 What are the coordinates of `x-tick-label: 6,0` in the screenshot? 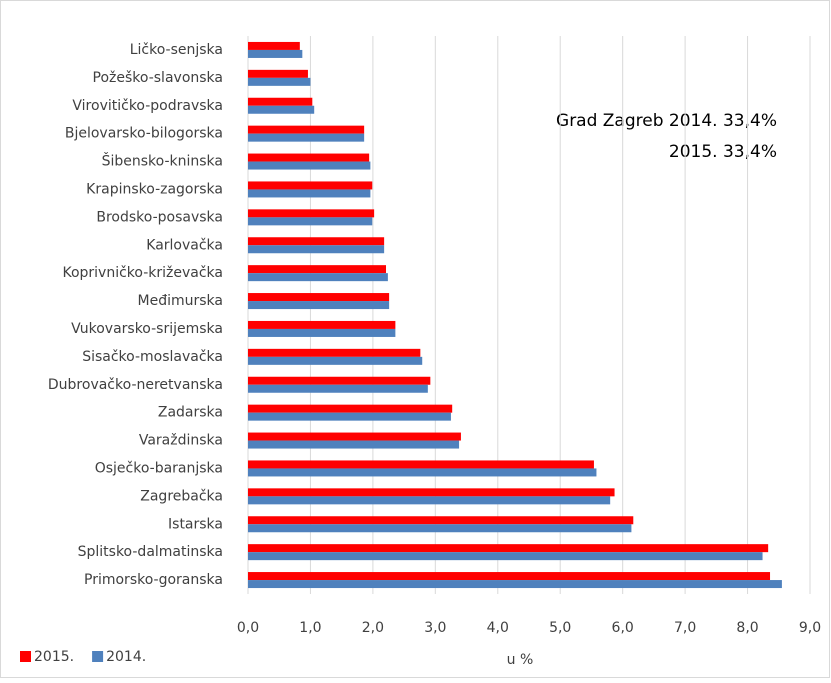 It's located at (623, 628).